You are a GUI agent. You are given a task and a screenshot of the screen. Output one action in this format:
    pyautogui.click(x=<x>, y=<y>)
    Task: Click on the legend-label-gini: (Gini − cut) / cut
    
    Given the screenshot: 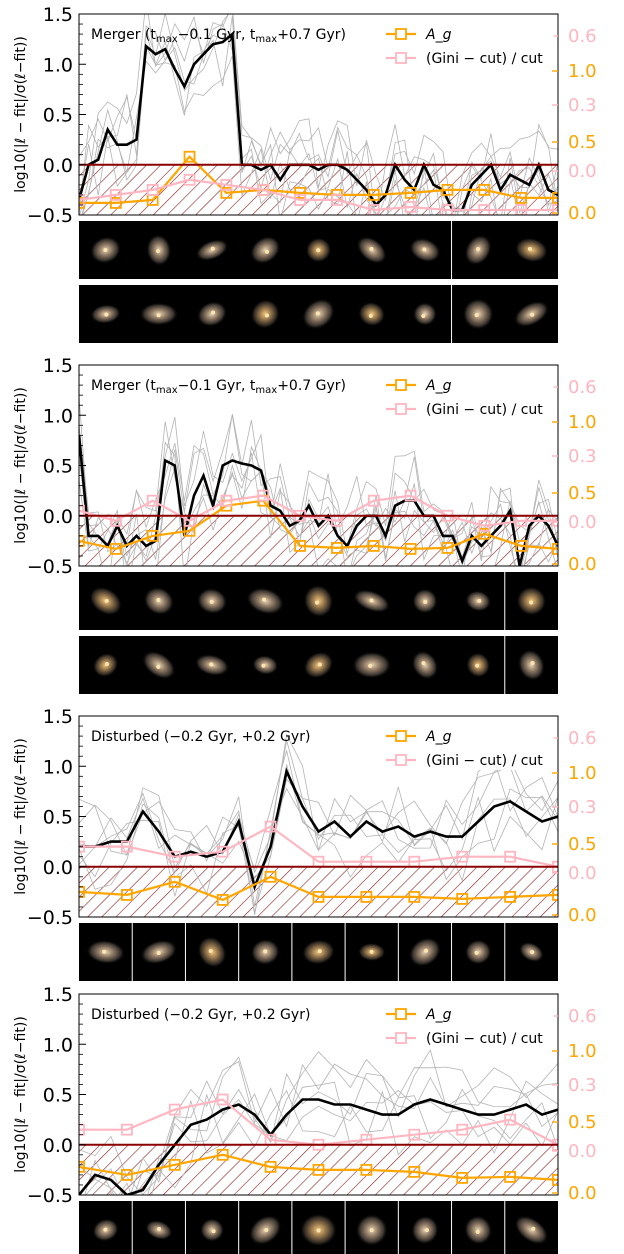 What is the action you would take?
    pyautogui.click(x=484, y=761)
    